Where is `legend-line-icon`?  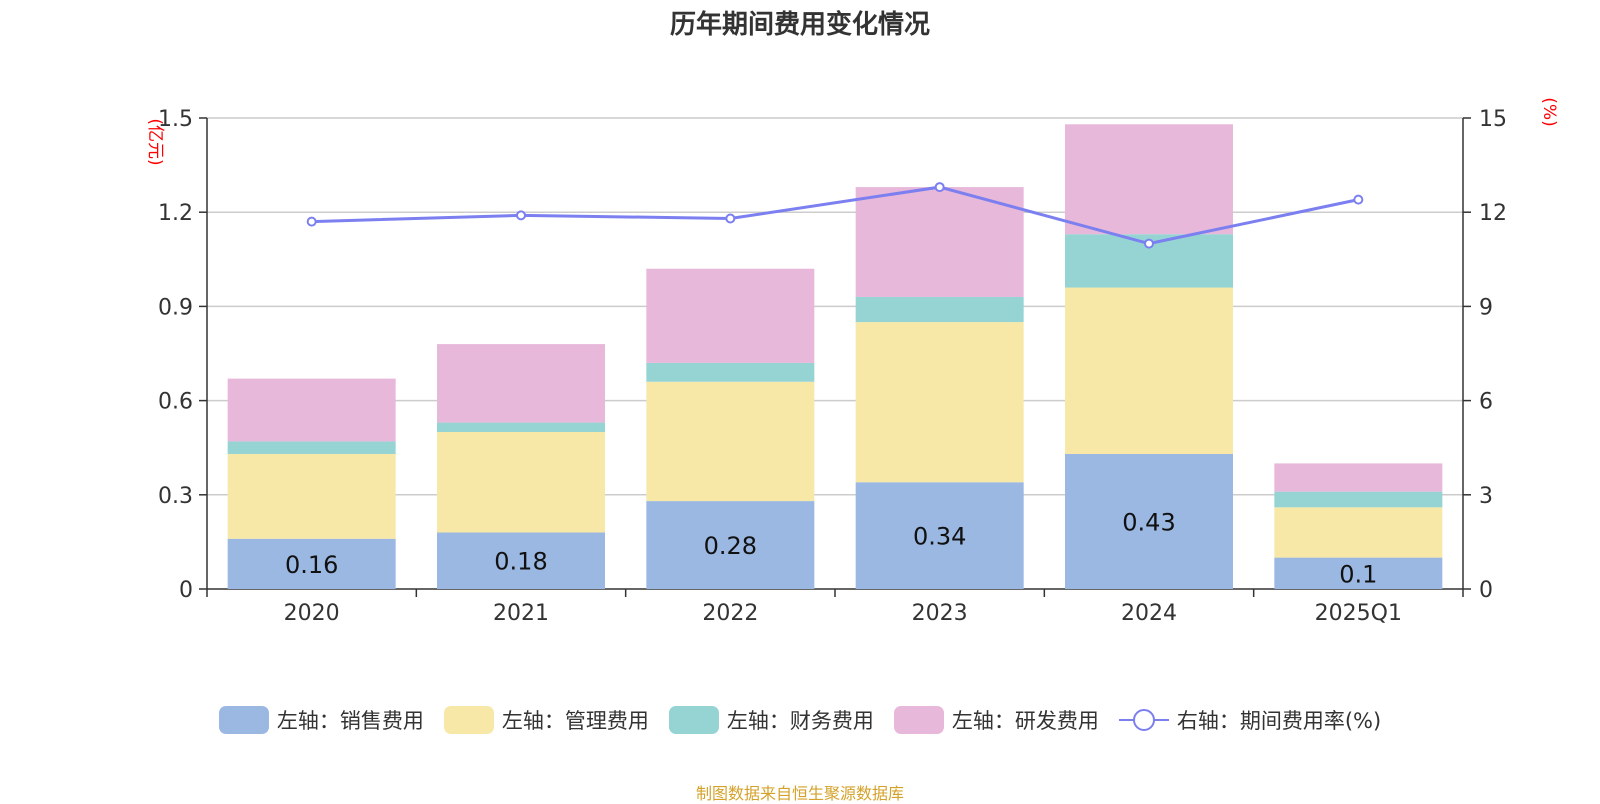 legend-line-icon is located at coordinates (1143, 720).